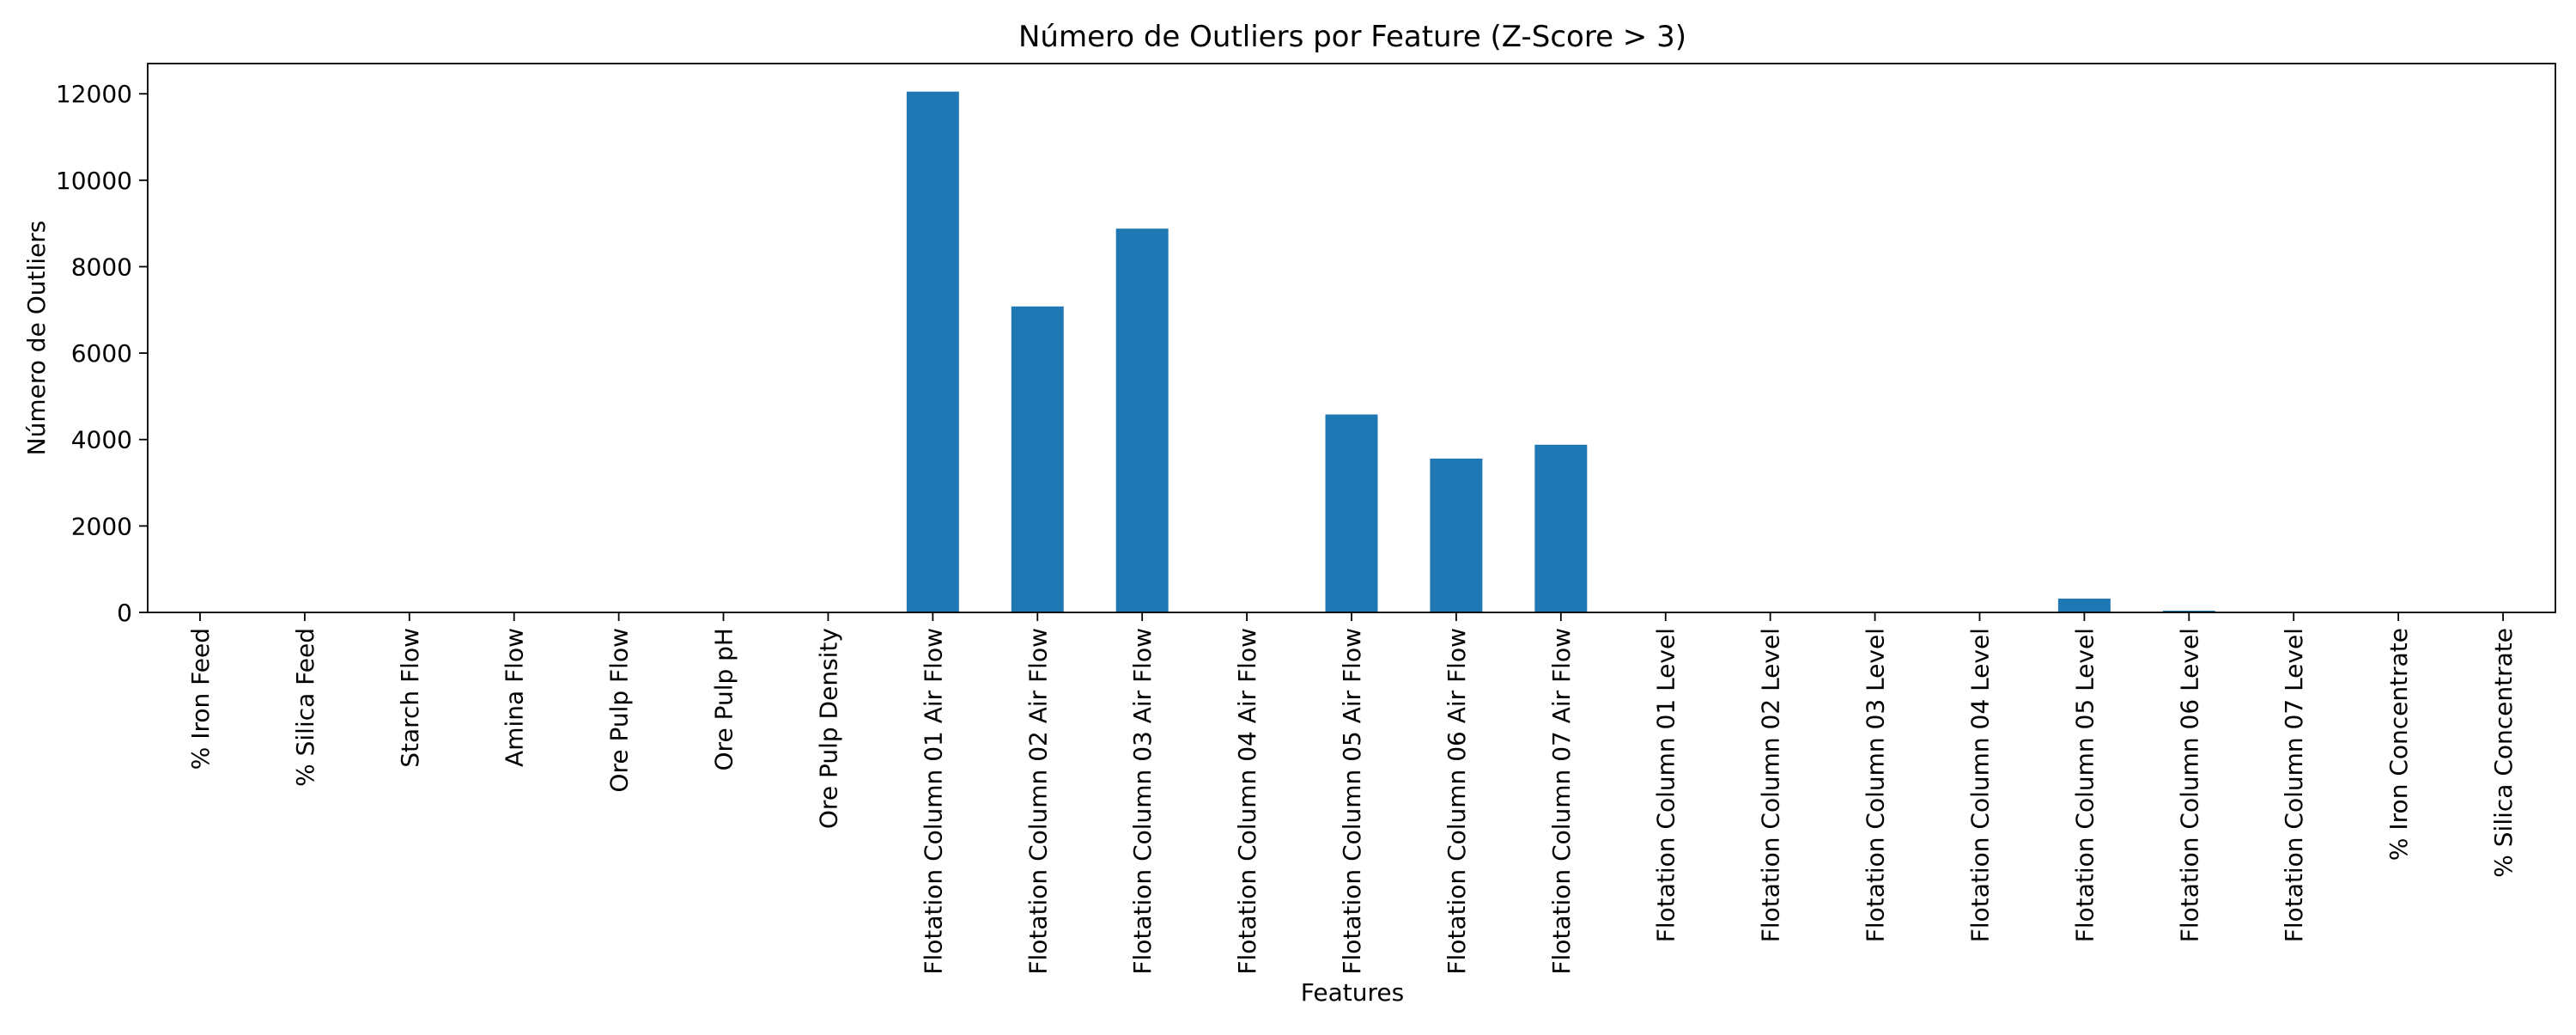 This screenshot has width=2576, height=1035. What do you see at coordinates (305, 707) in the screenshot?
I see `x-tick-label: % Silica Feed` at bounding box center [305, 707].